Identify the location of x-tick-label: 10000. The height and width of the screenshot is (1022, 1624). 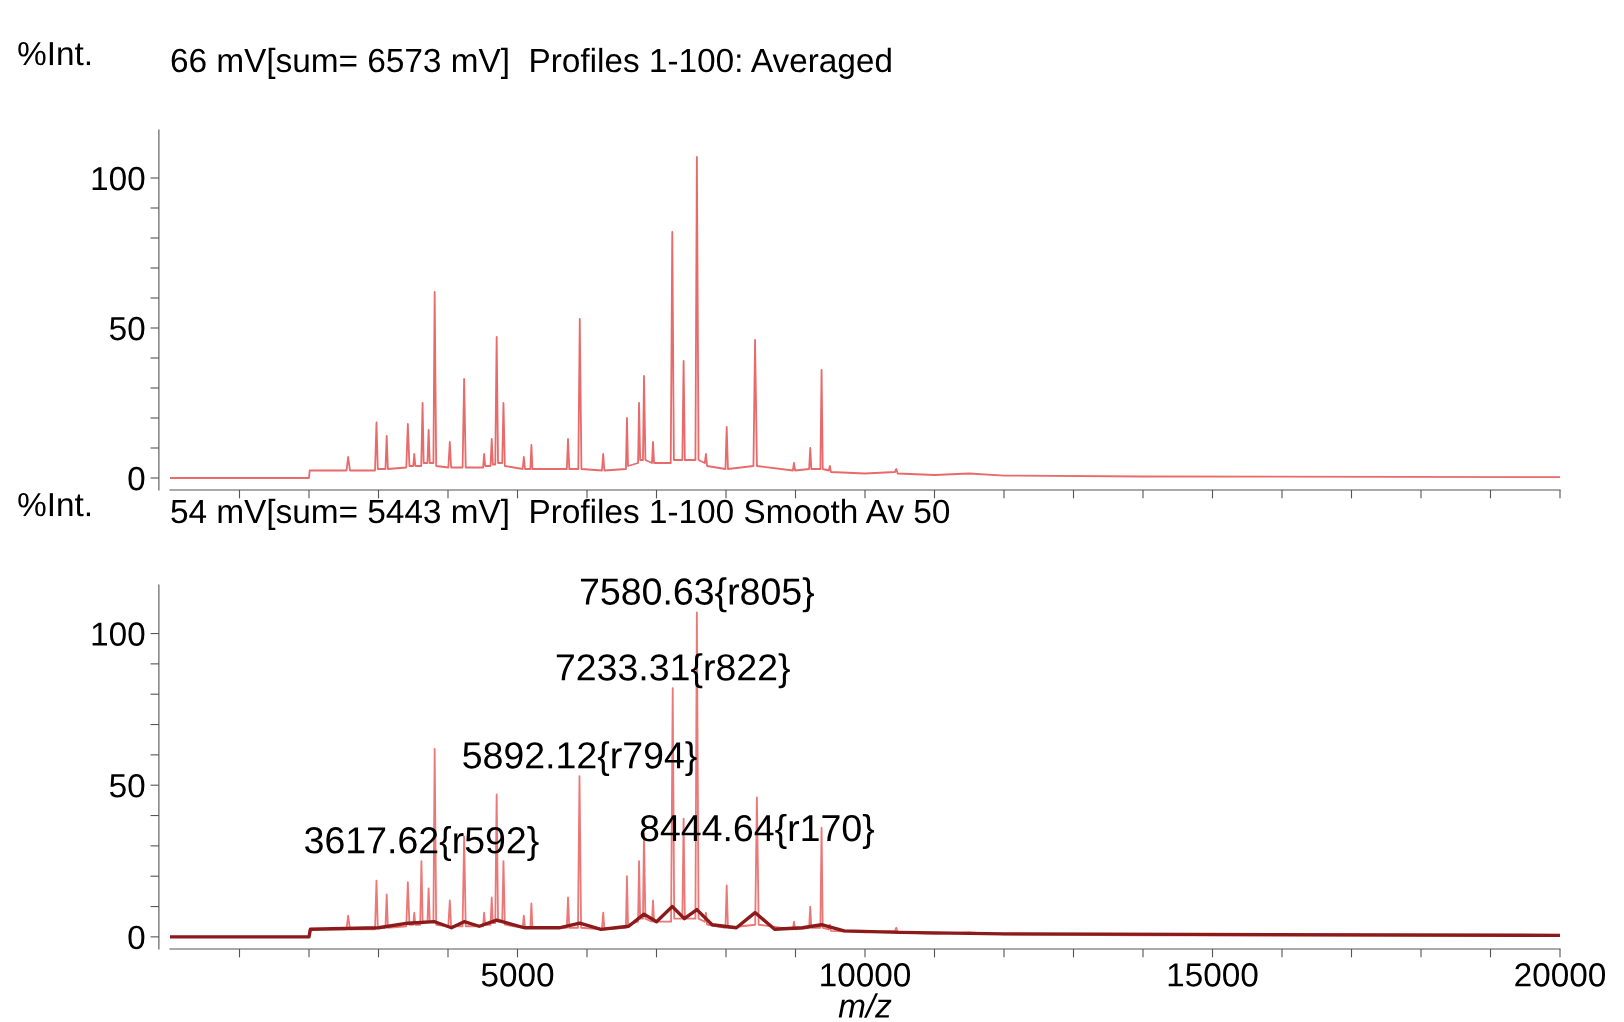
(866, 975).